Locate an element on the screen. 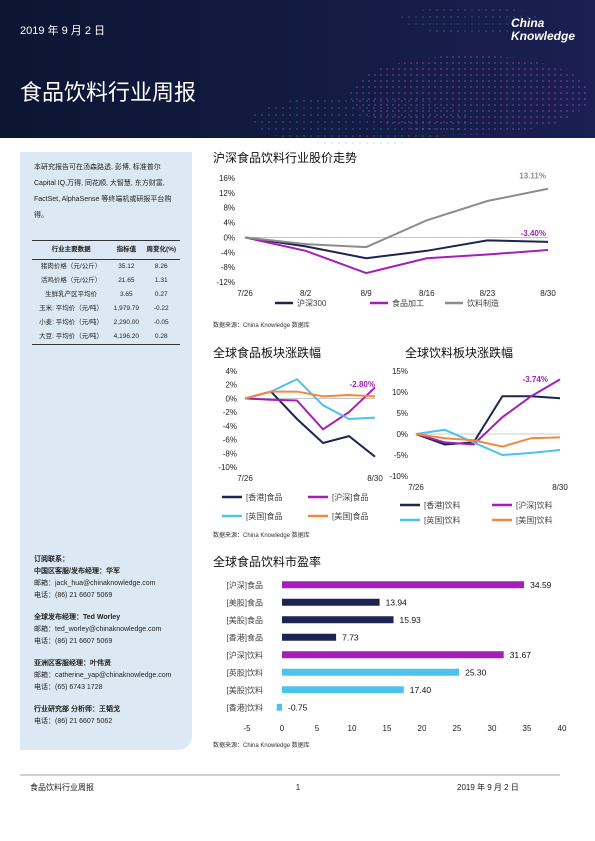 Image resolution: width=595 pixels, height=841 pixels. x-tick-label: 40 is located at coordinates (562, 728).